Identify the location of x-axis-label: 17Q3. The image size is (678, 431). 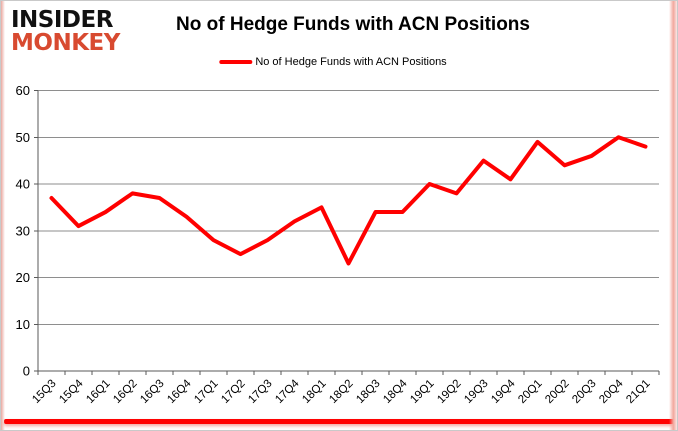
(260, 392).